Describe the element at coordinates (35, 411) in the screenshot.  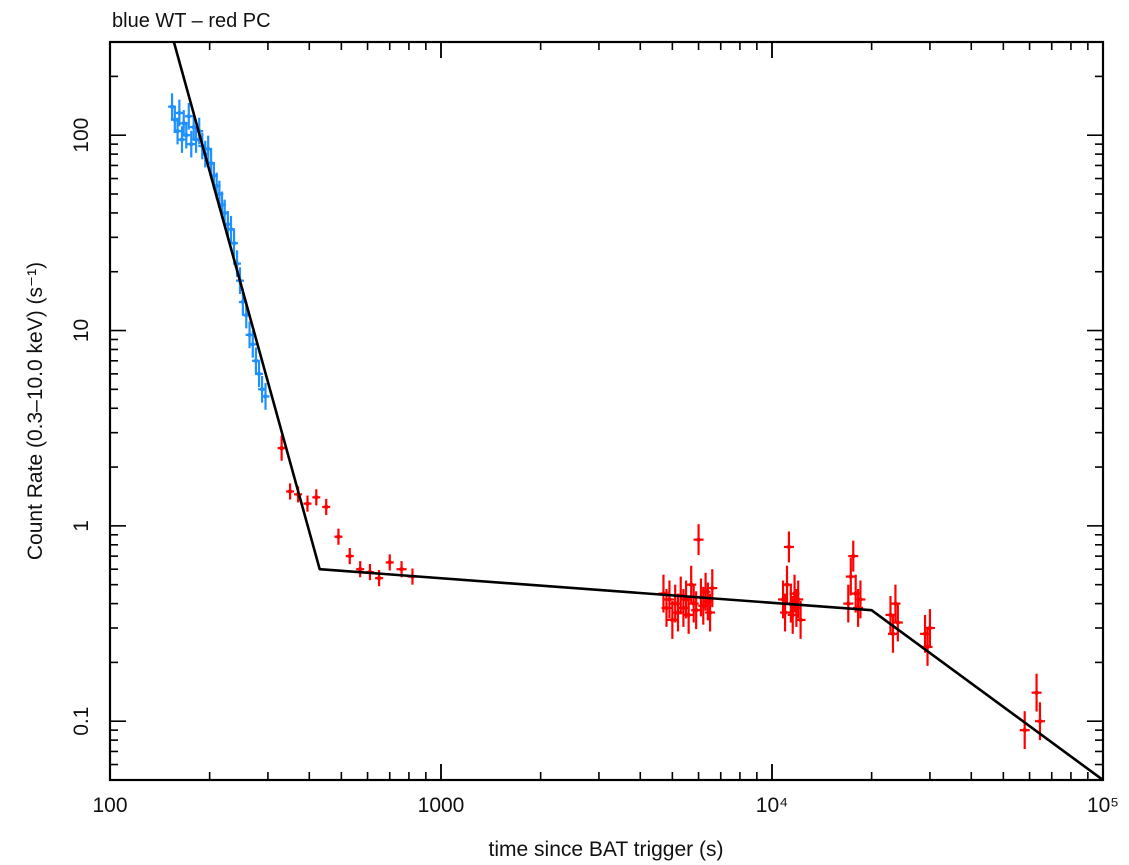
I see `y-axis-title: Count Rate (0.3–10.0 keV) (s⁻¹)` at that location.